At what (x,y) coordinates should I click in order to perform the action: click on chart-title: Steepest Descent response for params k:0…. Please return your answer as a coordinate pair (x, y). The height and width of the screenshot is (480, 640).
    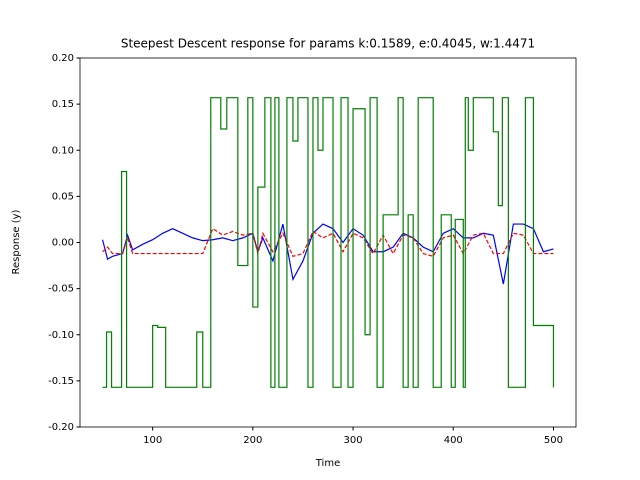
    Looking at the image, I should click on (328, 44).